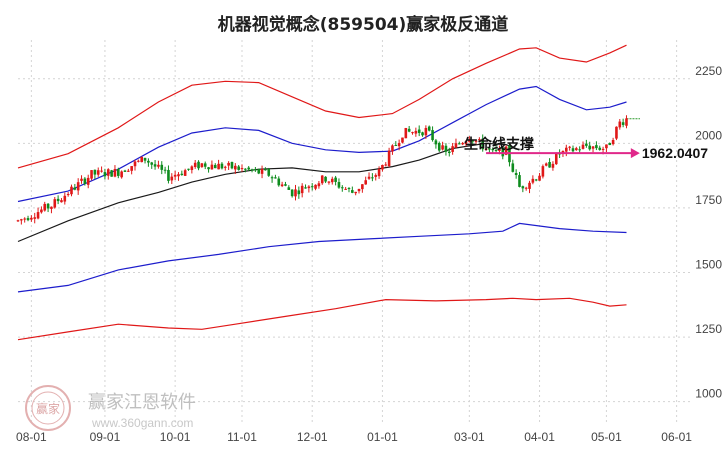  Describe the element at coordinates (312, 437) in the screenshot. I see `x-tick-label: 12-01` at that location.